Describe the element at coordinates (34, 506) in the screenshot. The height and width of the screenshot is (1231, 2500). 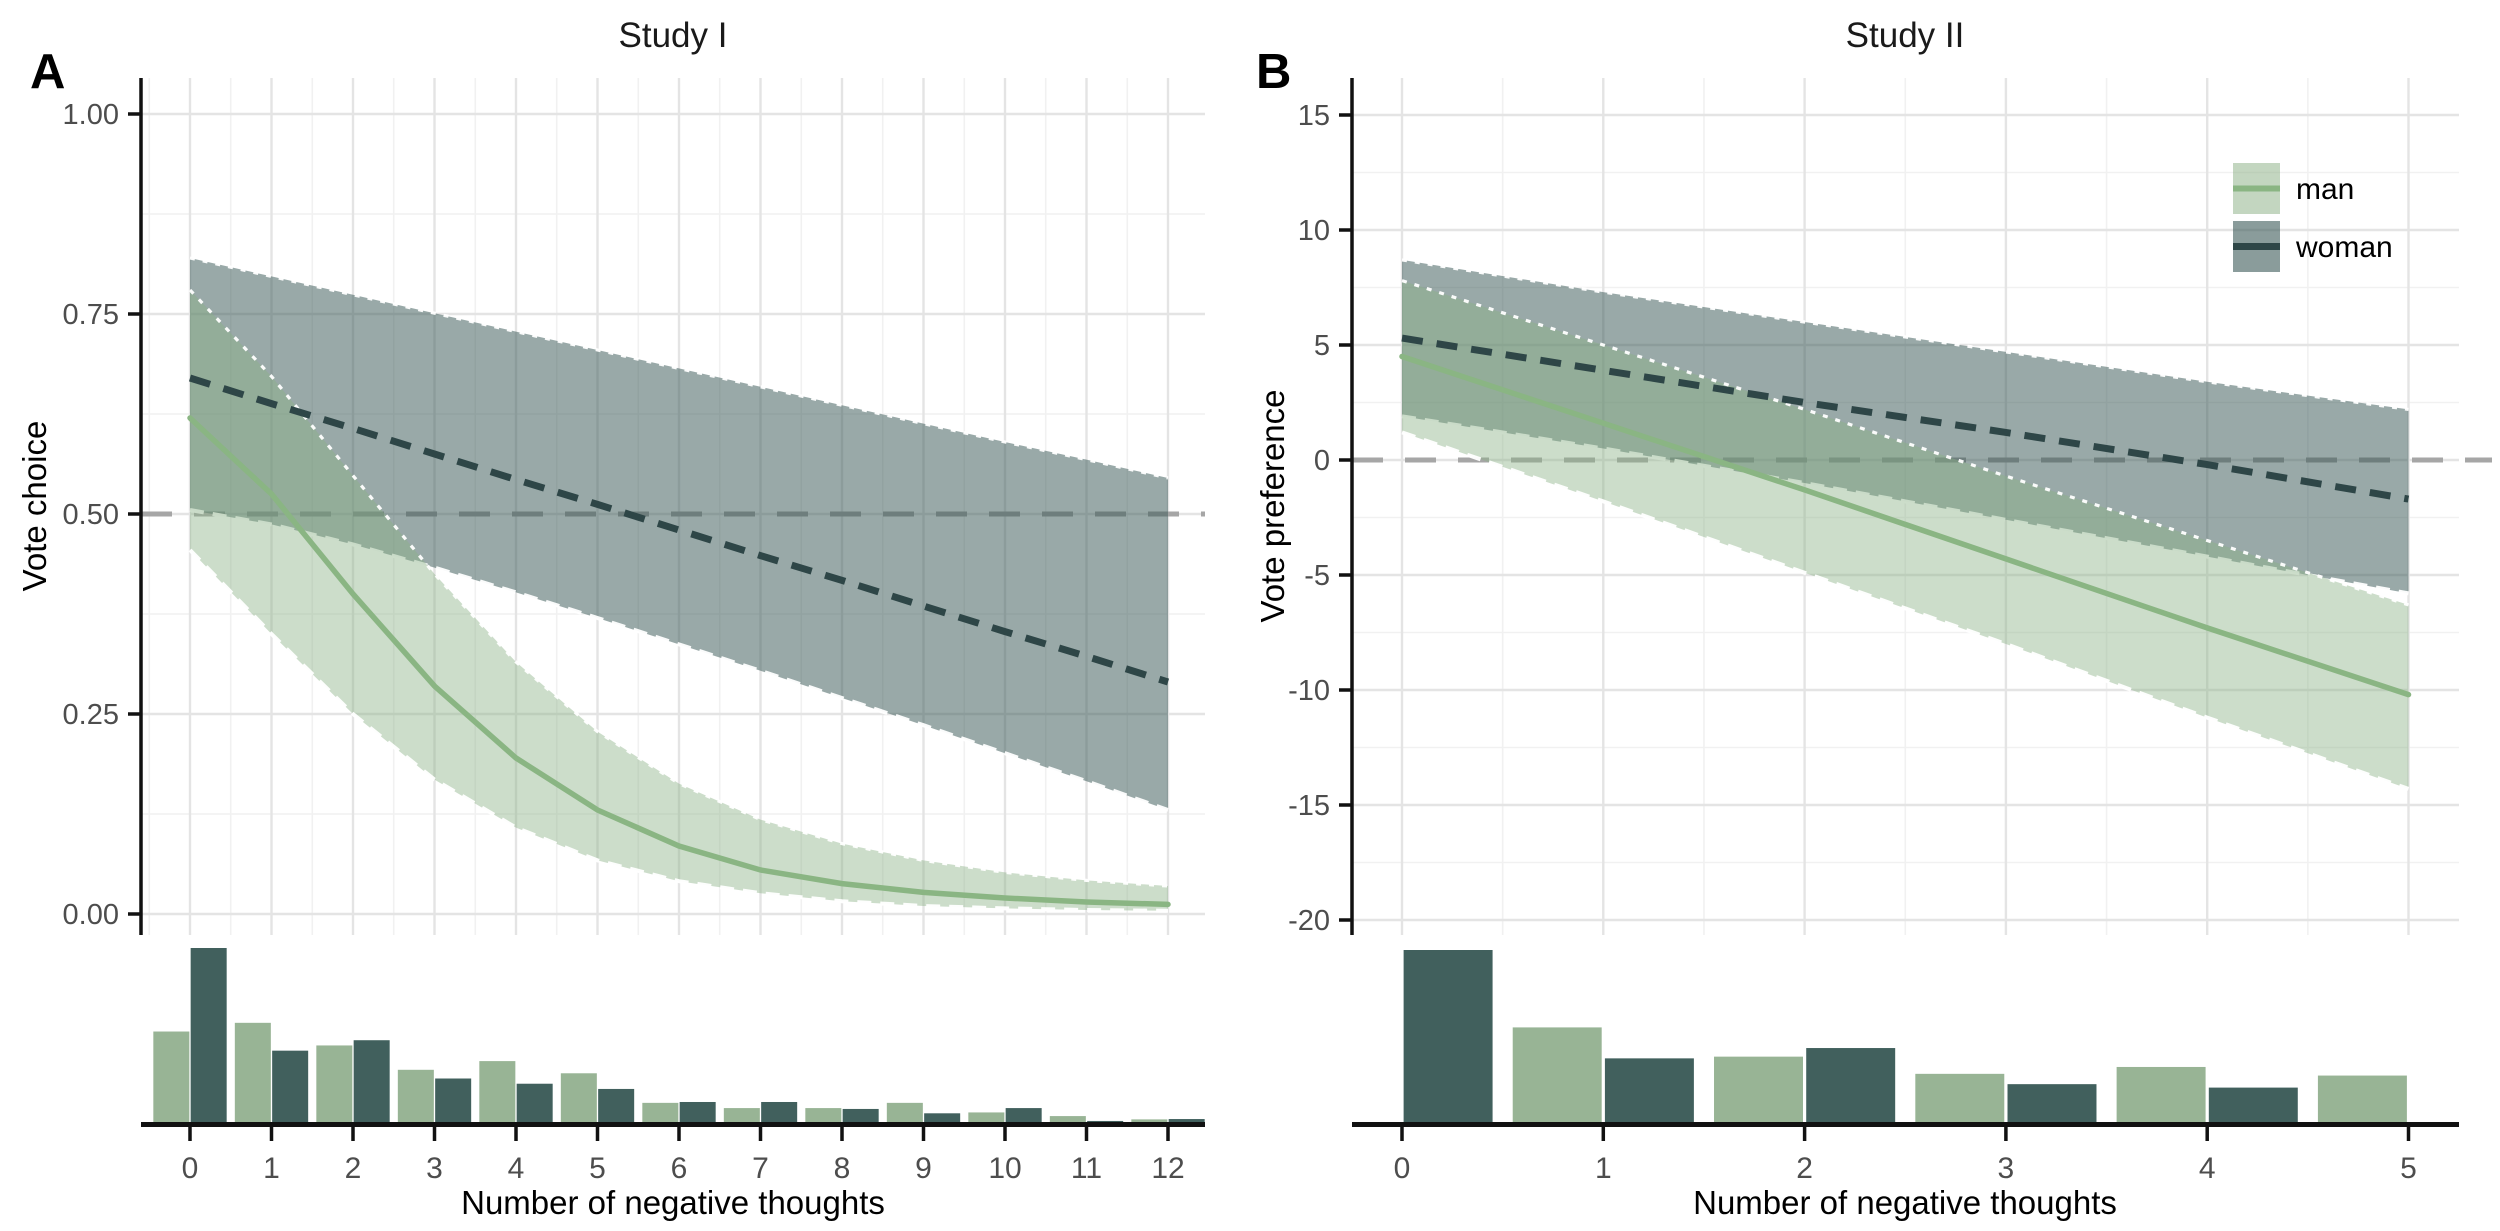
I see `panel-a-y-axis-title: Vote choice` at that location.